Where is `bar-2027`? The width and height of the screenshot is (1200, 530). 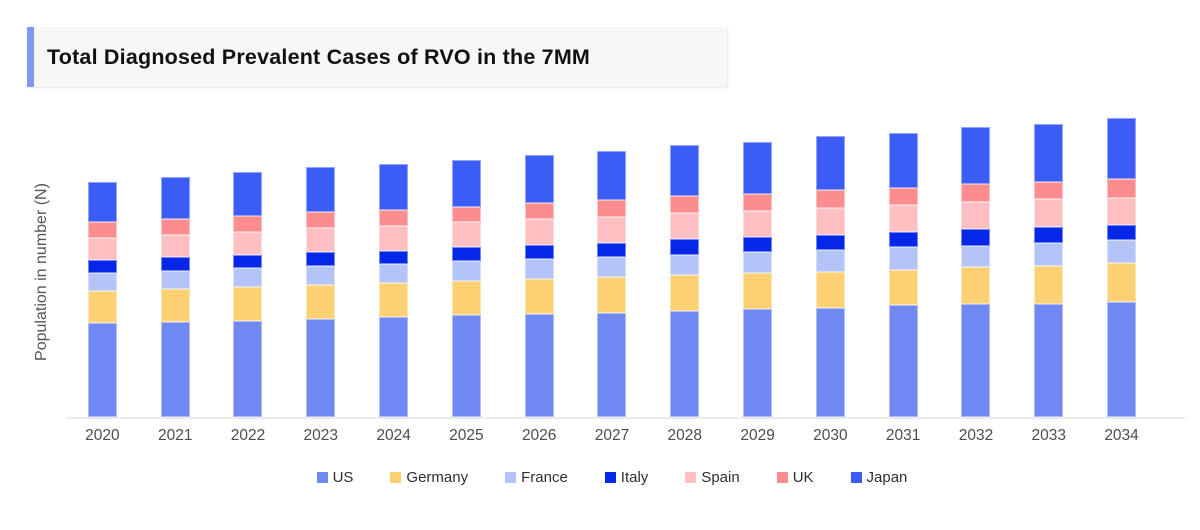 bar-2027 is located at coordinates (612, 284).